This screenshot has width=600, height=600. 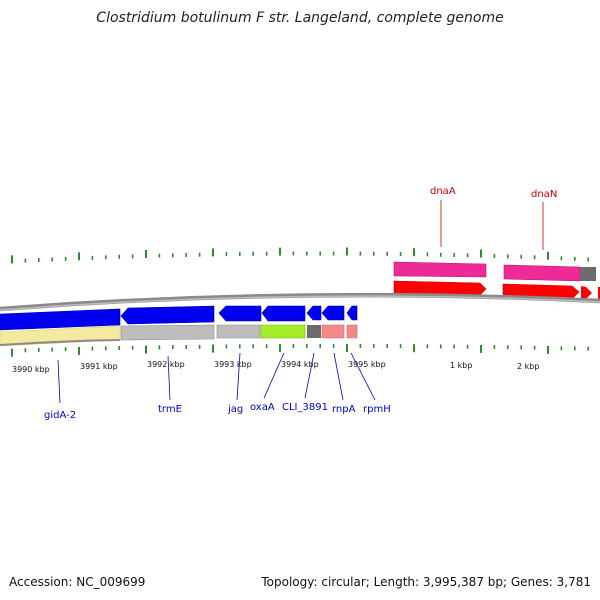 What do you see at coordinates (352, 331) in the screenshot?
I see `gene-feature-rpmH` at bounding box center [352, 331].